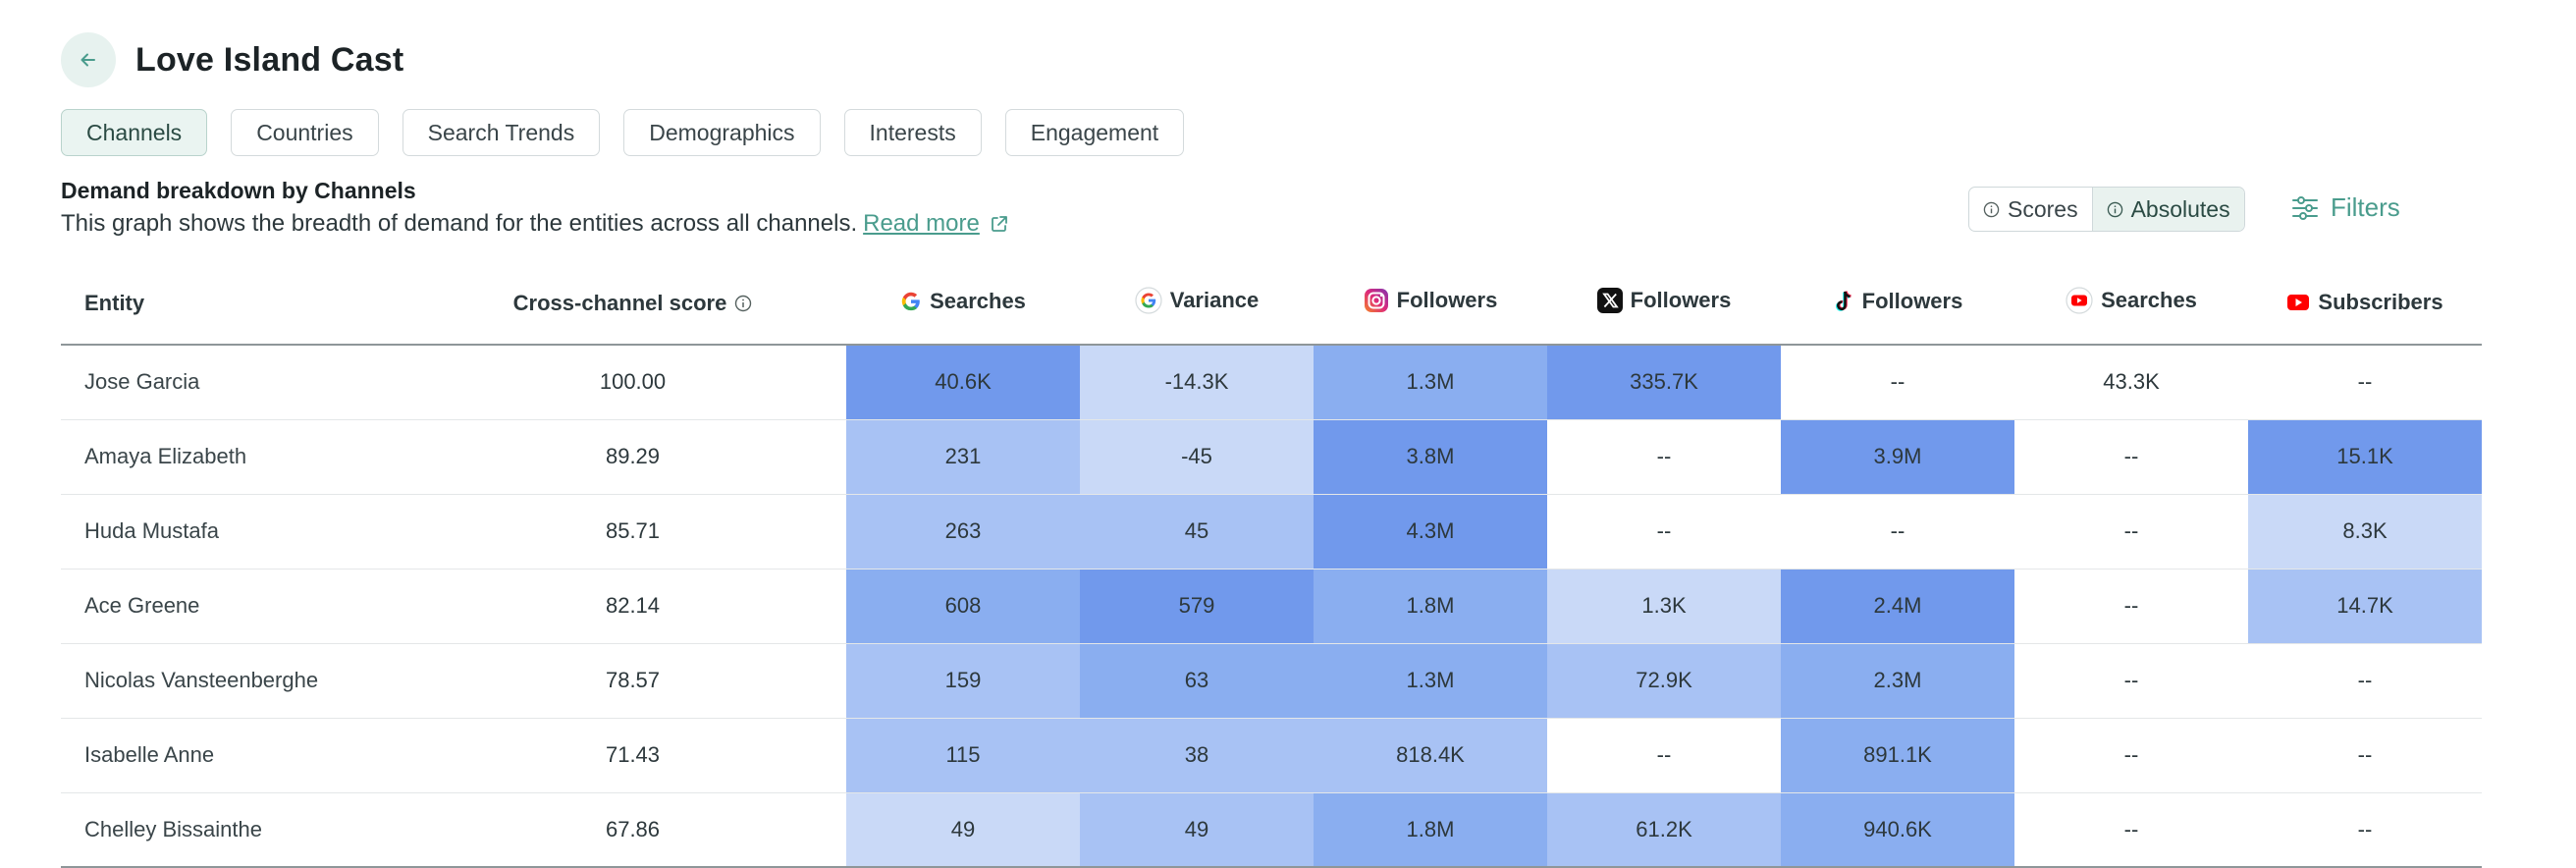  I want to click on column-header-google-searches: Searches, so click(963, 304).